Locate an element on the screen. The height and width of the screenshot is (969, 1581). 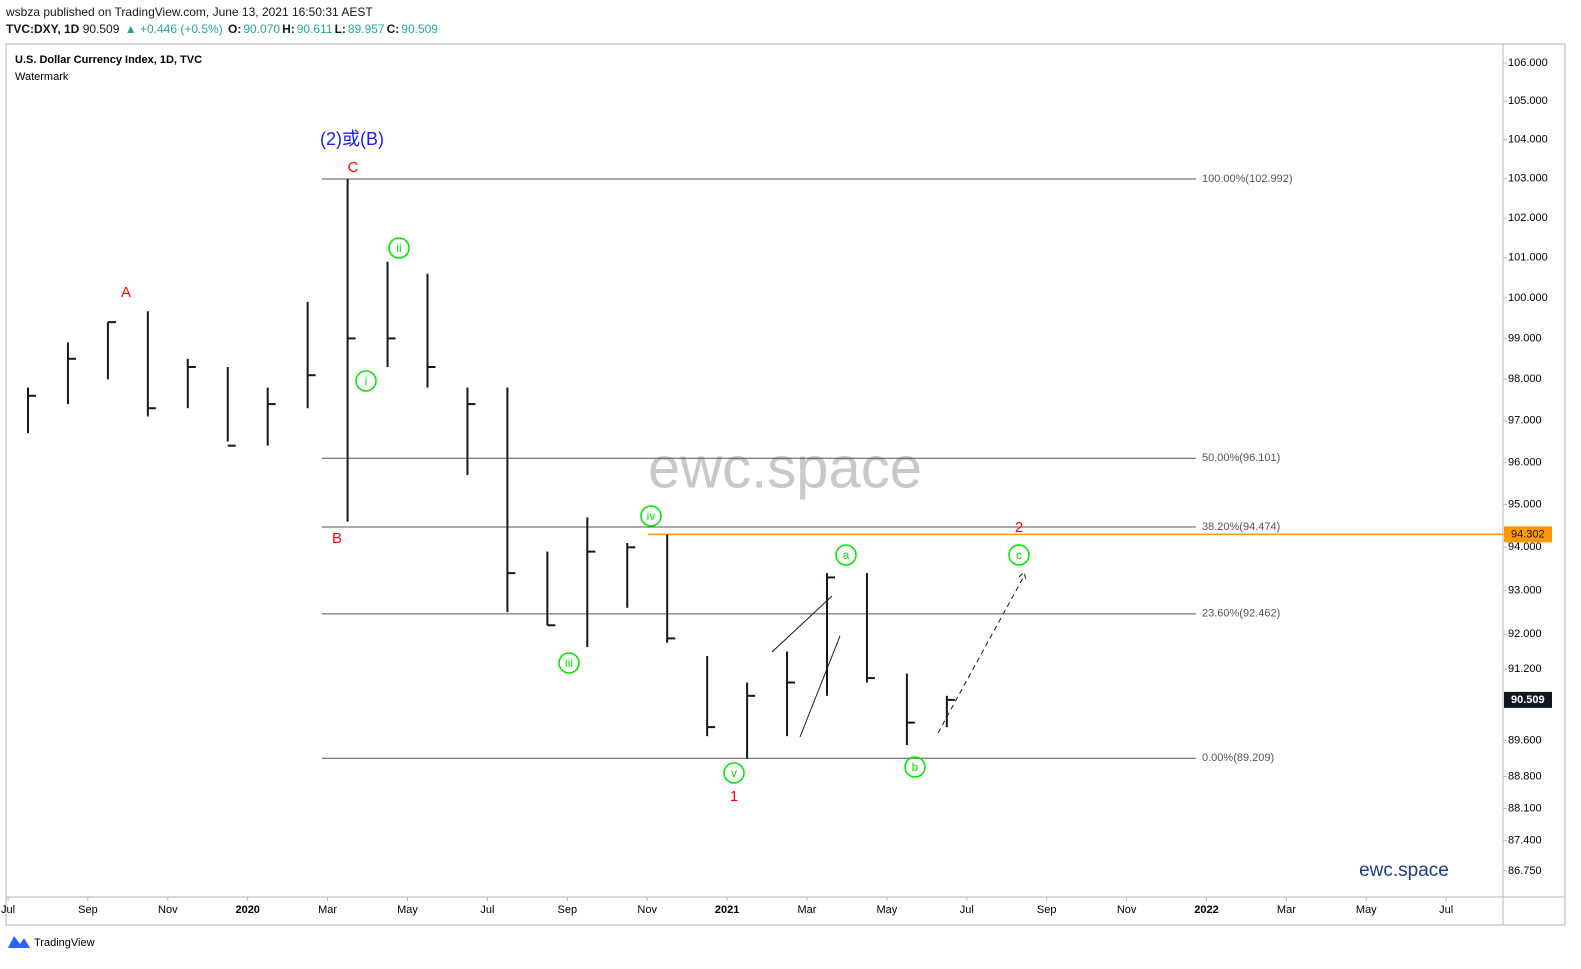
y-tick-label: 104.000 is located at coordinates (1528, 140).